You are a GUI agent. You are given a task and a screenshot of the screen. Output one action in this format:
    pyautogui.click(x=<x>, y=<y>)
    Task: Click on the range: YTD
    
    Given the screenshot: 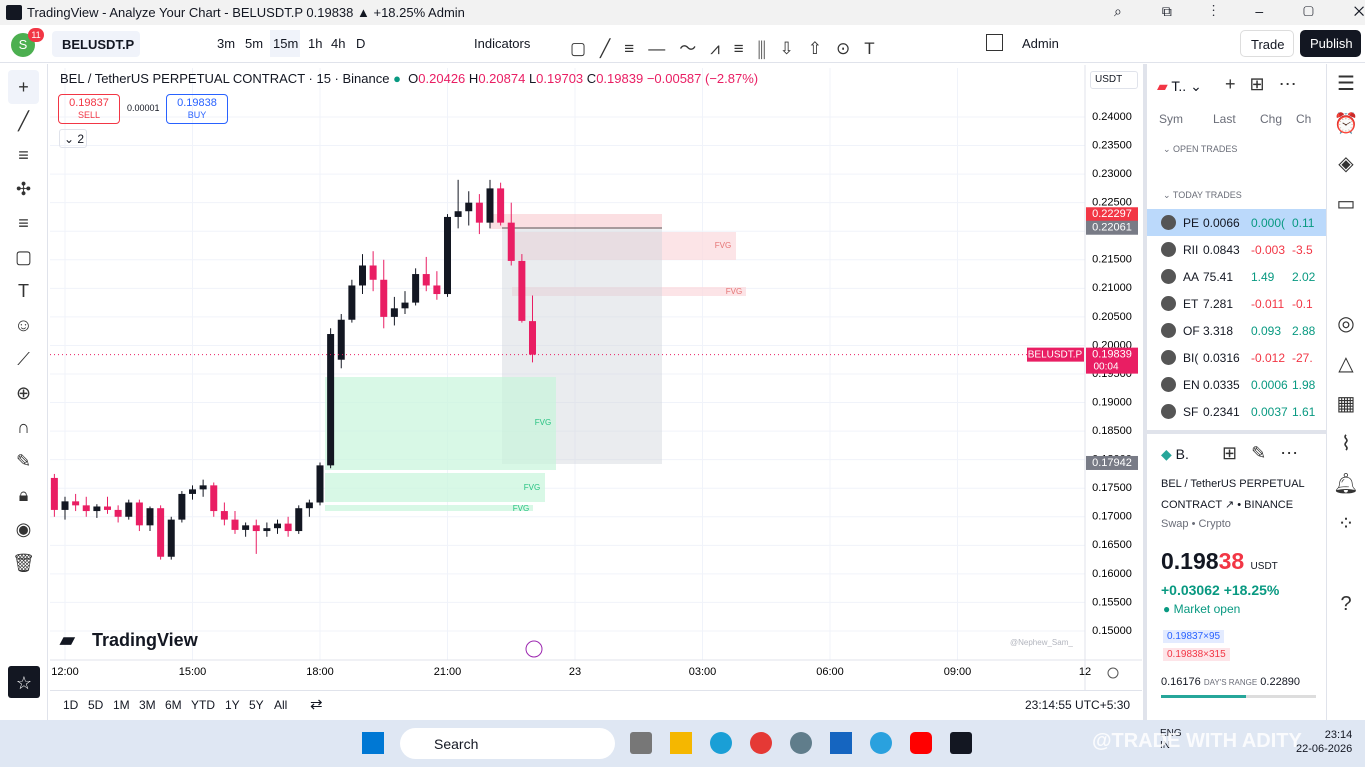 What is the action you would take?
    pyautogui.click(x=203, y=705)
    